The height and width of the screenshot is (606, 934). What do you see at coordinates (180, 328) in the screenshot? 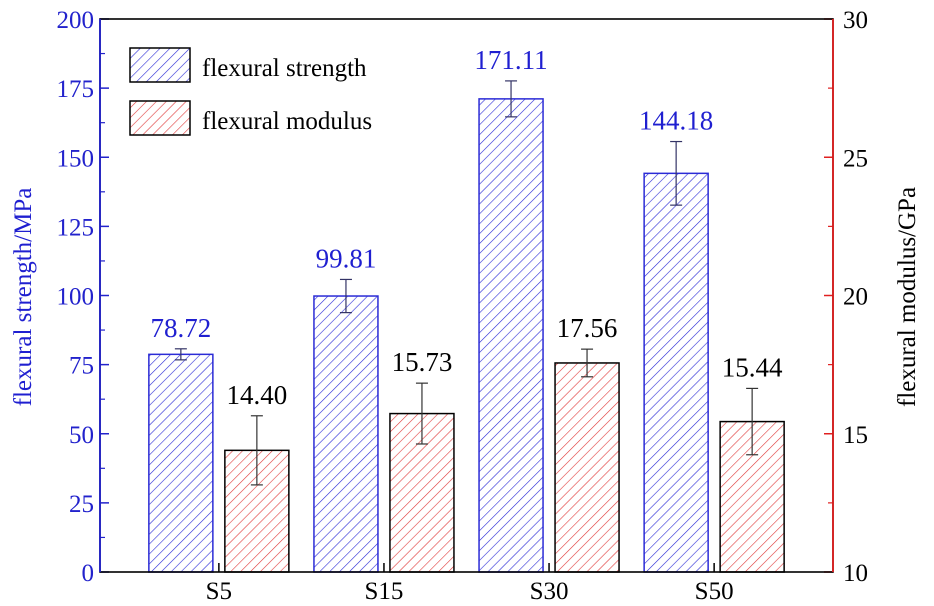
I see `value-label-strength: 78.72` at bounding box center [180, 328].